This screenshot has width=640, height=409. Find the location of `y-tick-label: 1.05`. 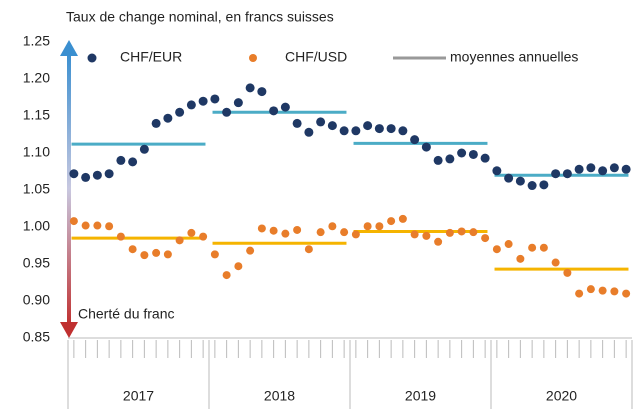

y-tick-label: 1.05 is located at coordinates (36, 189).